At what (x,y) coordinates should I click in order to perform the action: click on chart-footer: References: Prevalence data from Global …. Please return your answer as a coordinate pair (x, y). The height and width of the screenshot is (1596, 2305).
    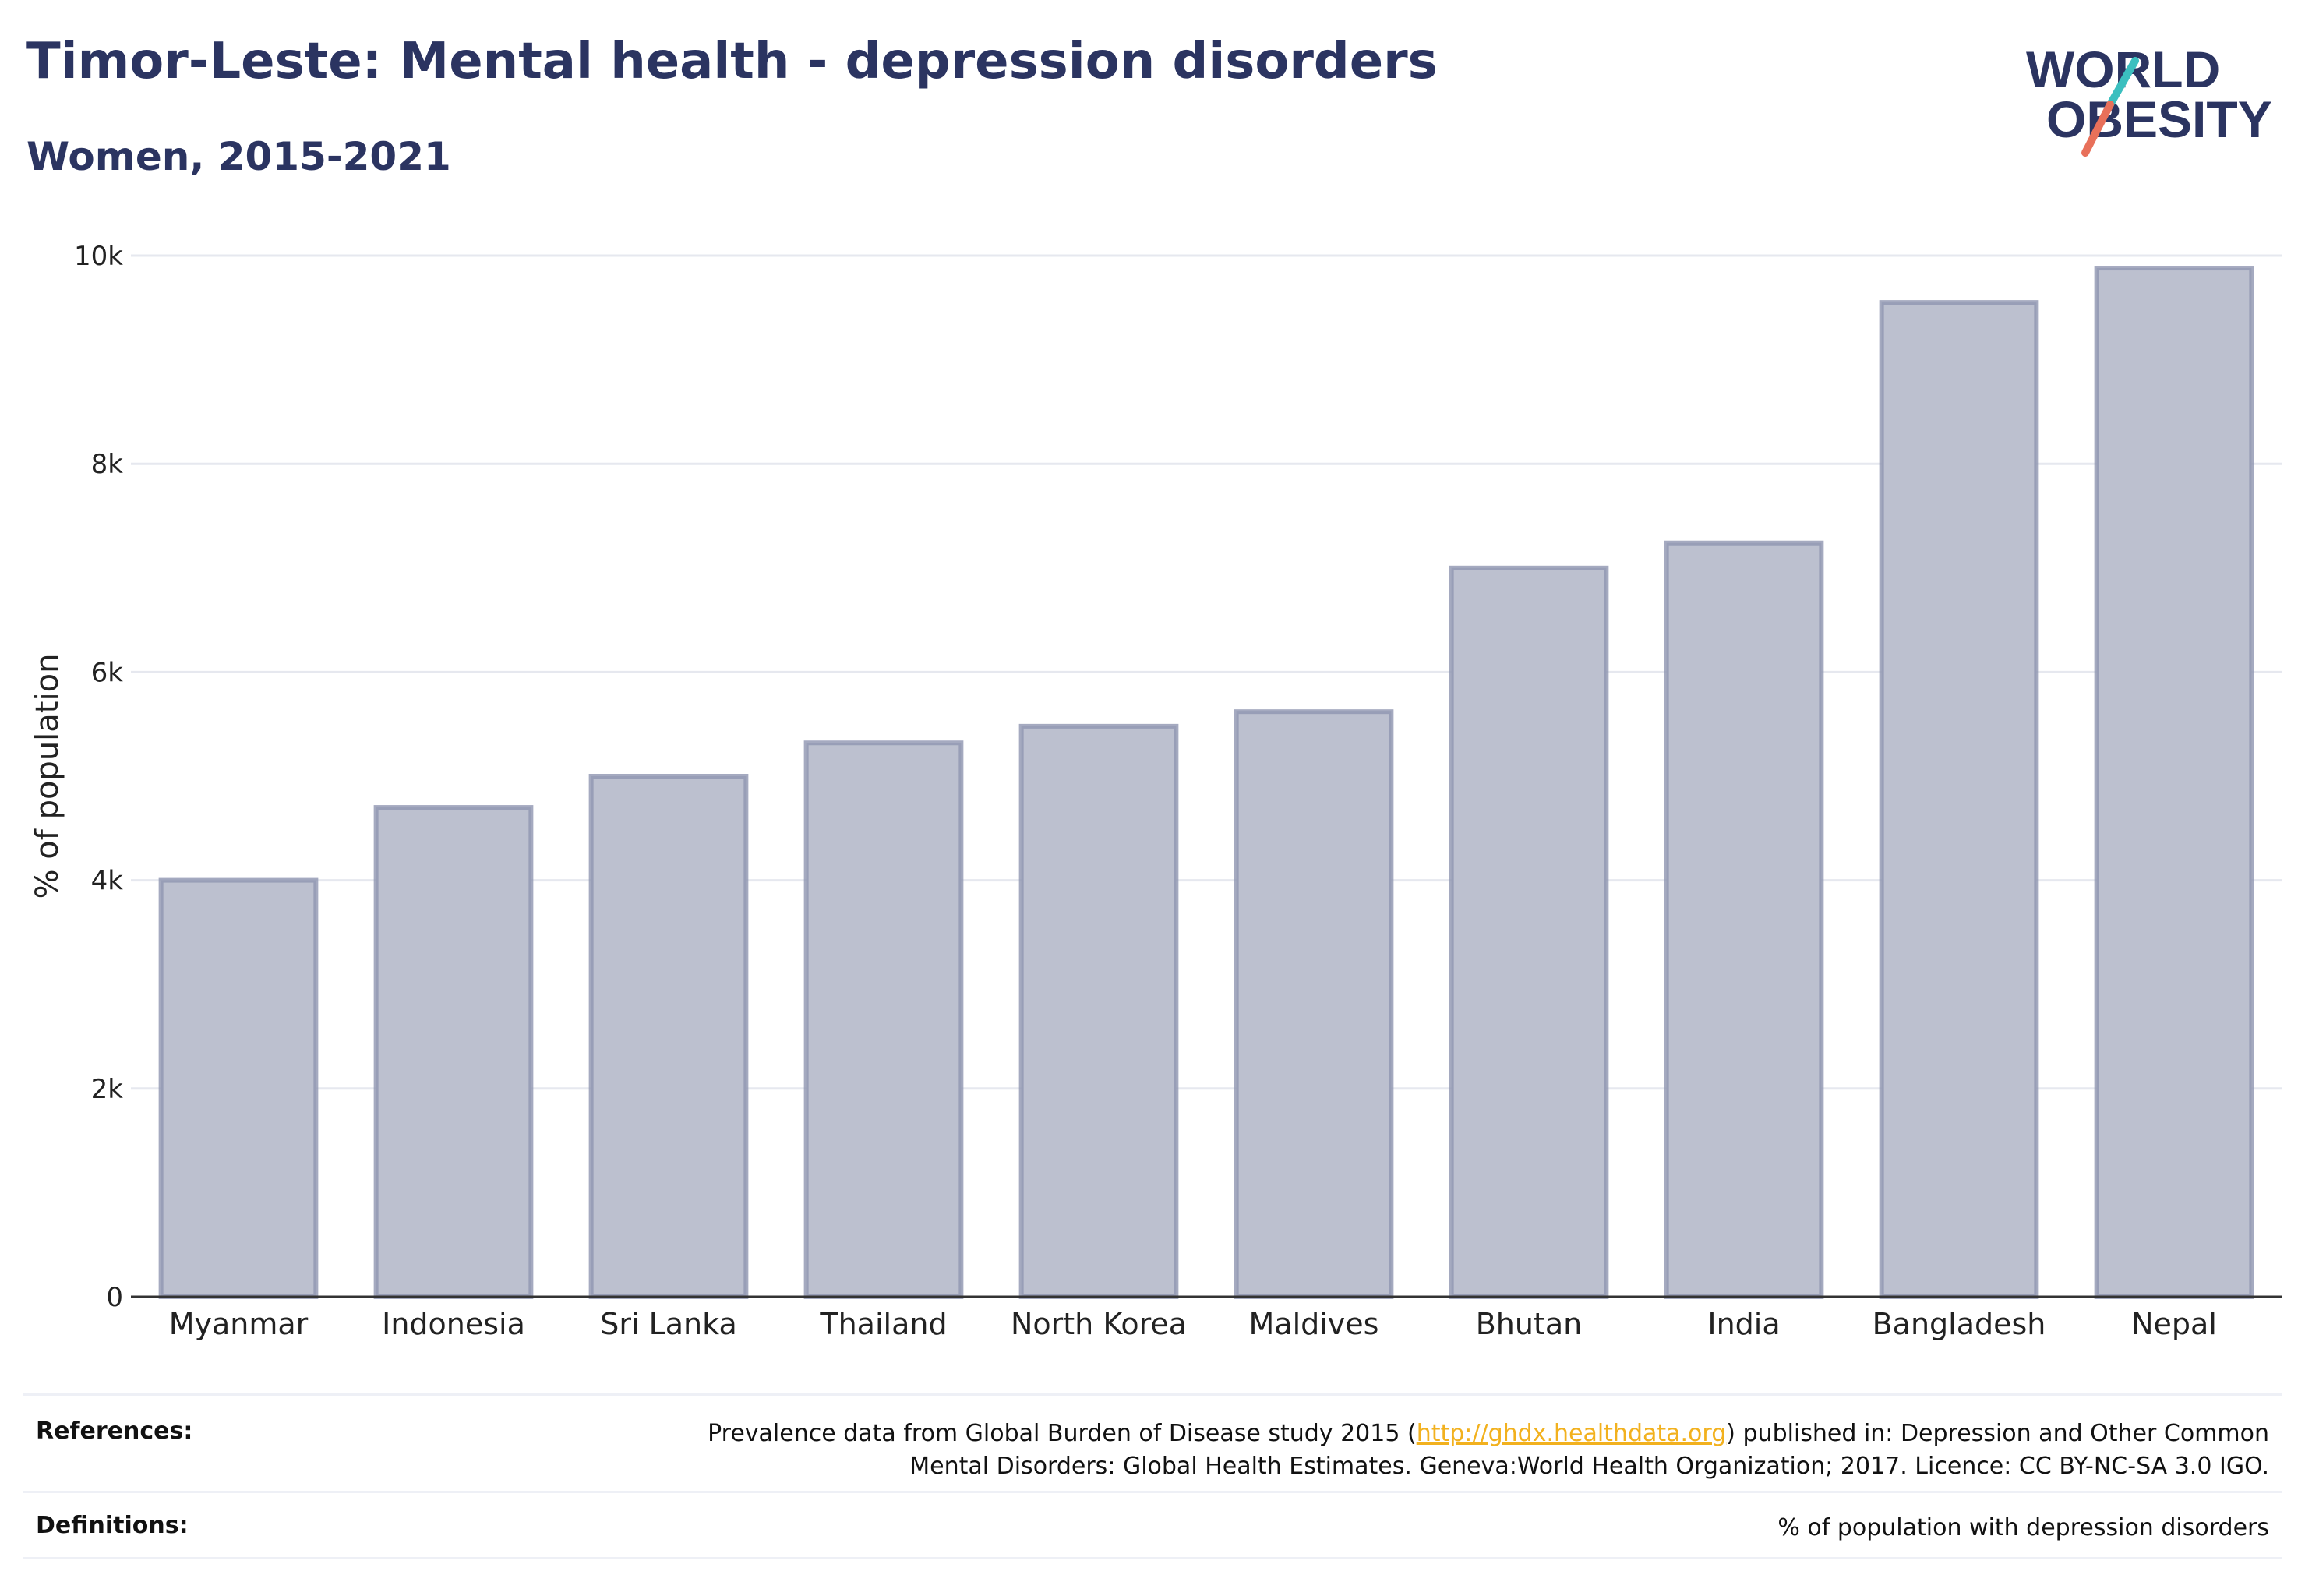
    Looking at the image, I should click on (1152, 1476).